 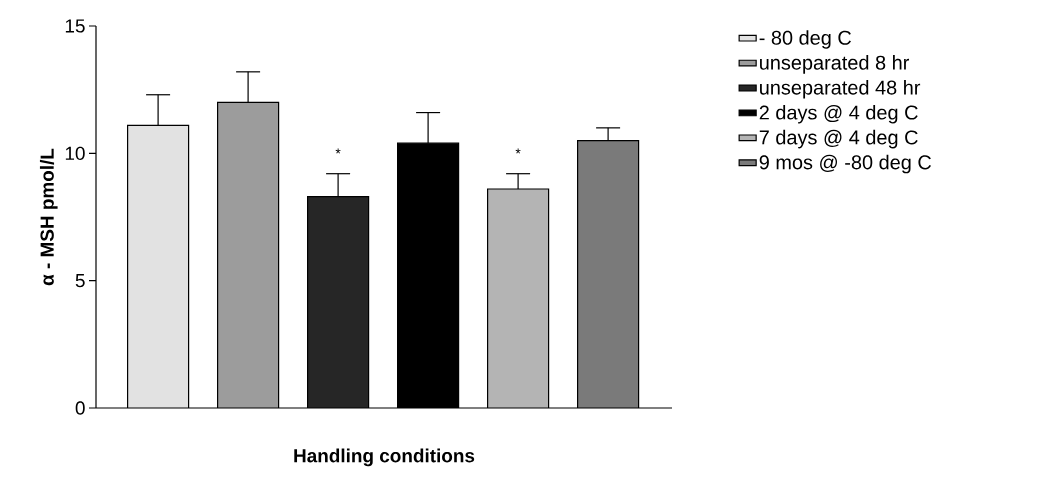 What do you see at coordinates (838, 114) in the screenshot?
I see `legend-label: 2 days @ 4 deg C` at bounding box center [838, 114].